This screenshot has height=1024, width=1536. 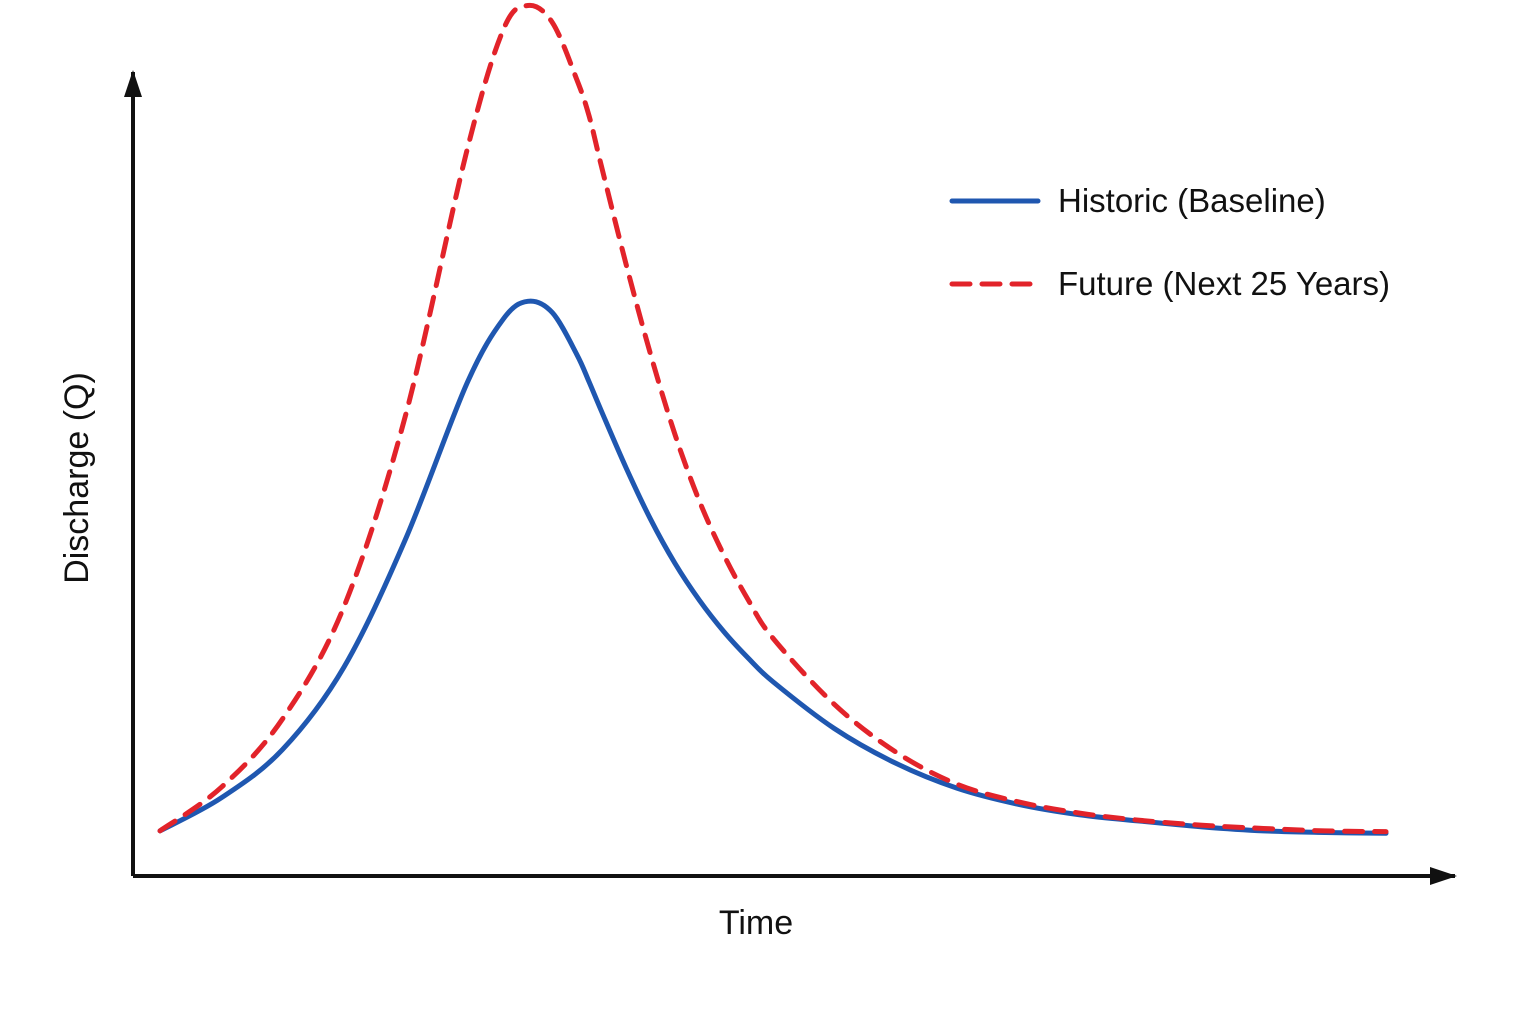 What do you see at coordinates (77, 478) in the screenshot?
I see `y-axis-title: Discharge (Q)` at bounding box center [77, 478].